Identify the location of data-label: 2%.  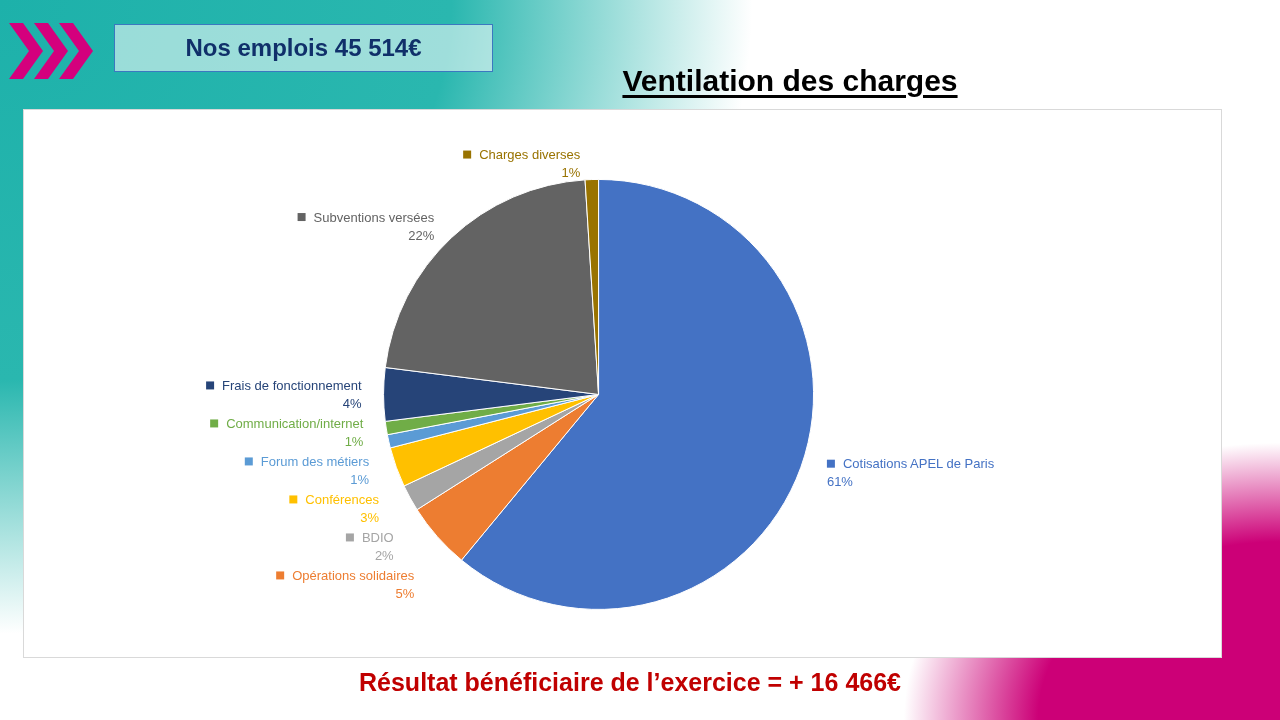
(384, 555).